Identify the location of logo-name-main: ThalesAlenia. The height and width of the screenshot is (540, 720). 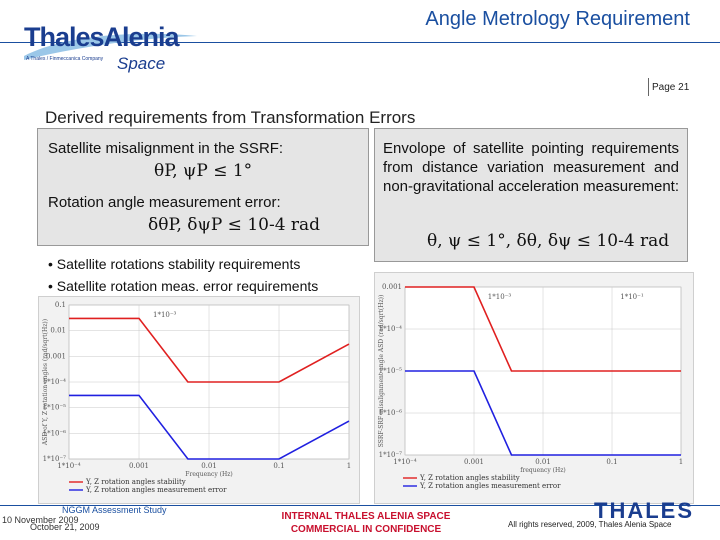
(102, 37).